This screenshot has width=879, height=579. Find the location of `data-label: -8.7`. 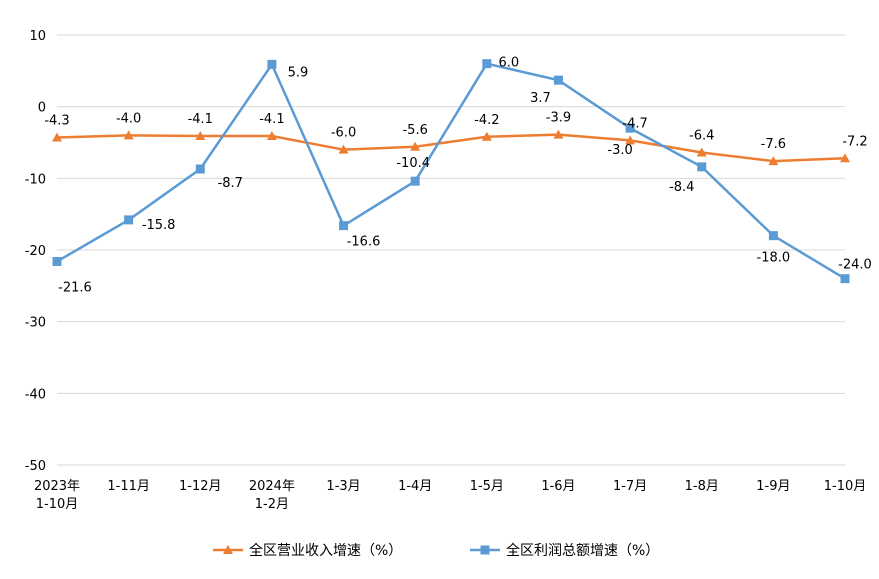

data-label: -8.7 is located at coordinates (230, 183).